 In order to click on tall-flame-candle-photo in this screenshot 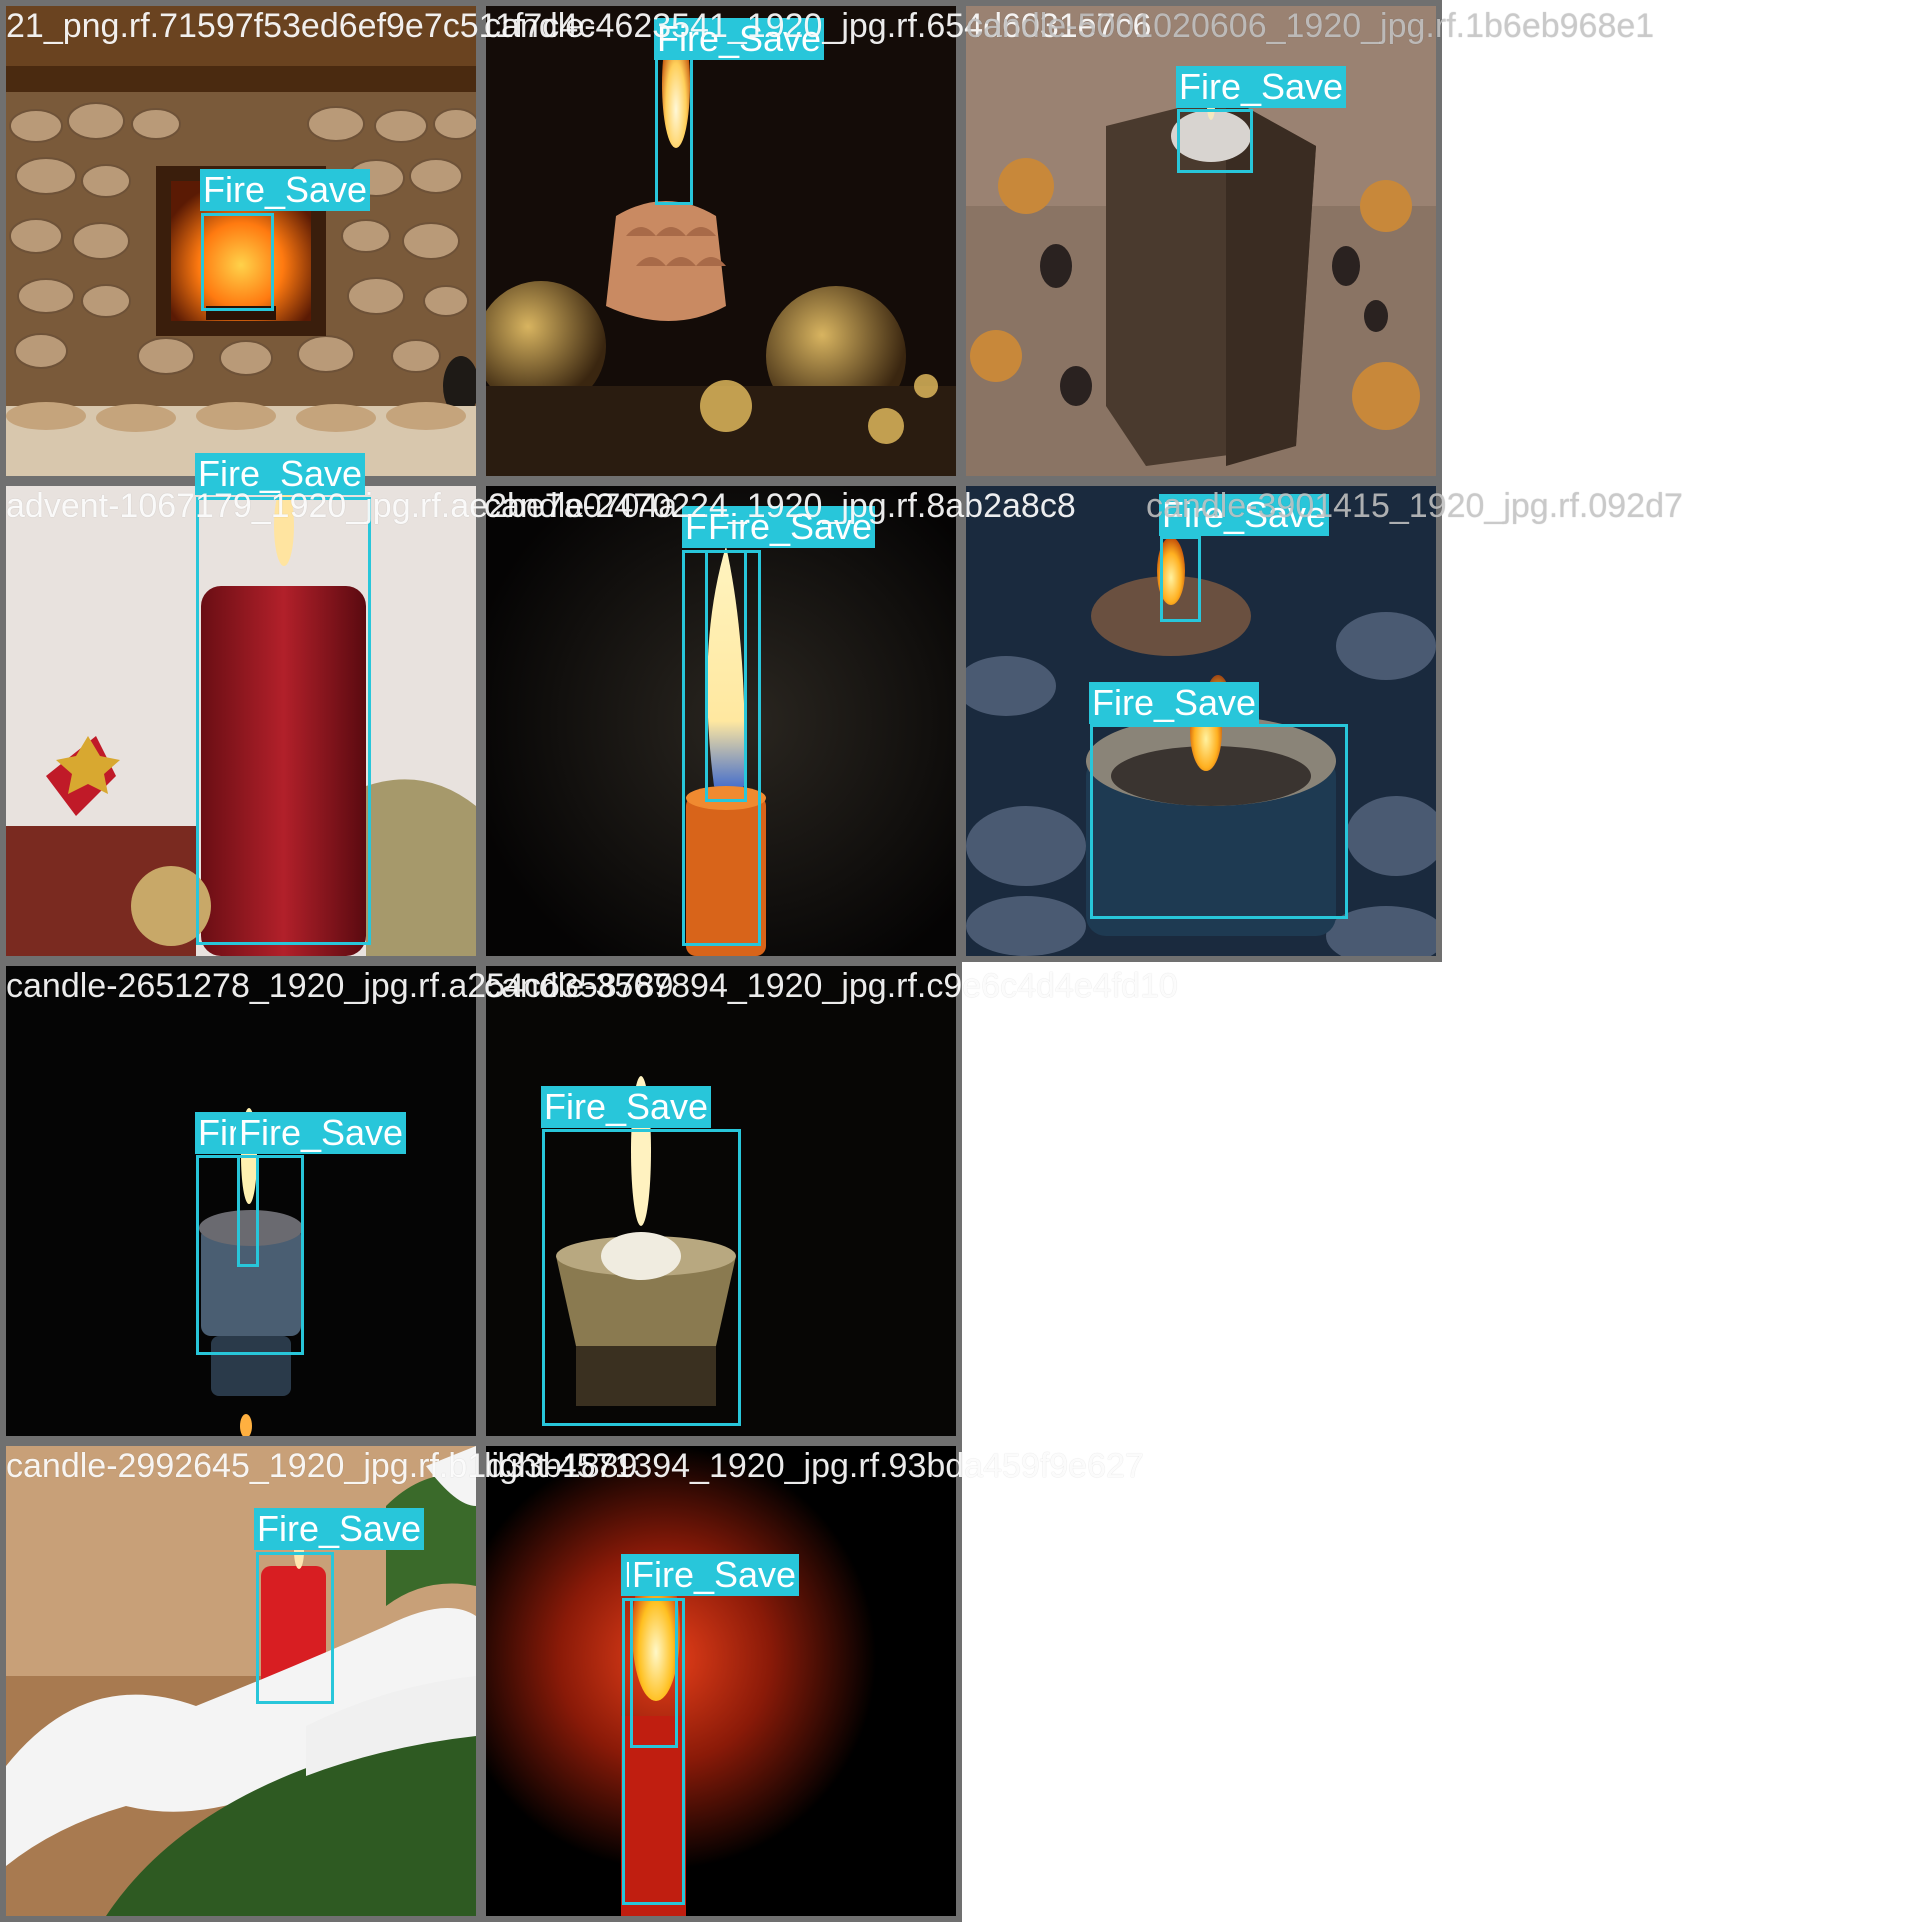, I will do `click(721, 721)`.